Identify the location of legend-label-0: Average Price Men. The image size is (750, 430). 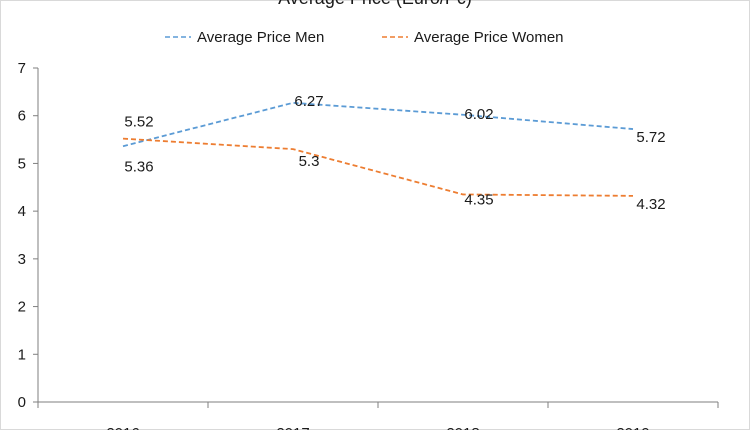
(260, 37).